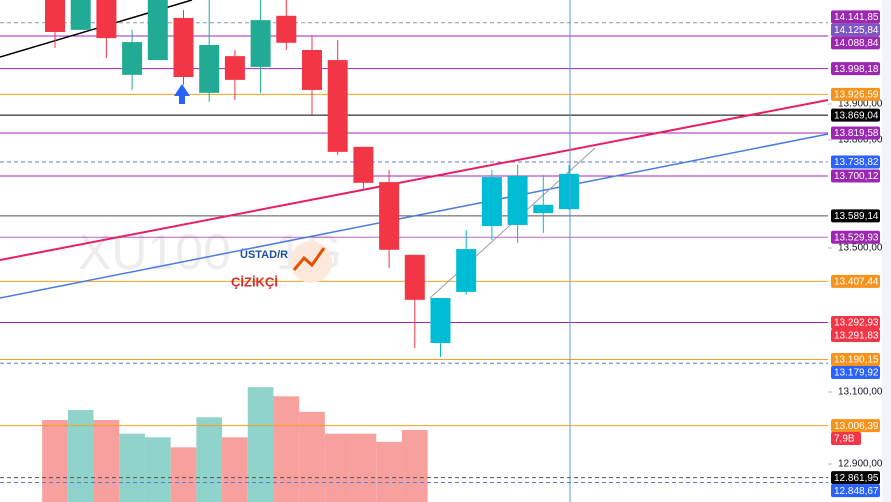 The image size is (891, 502). What do you see at coordinates (860, 1) in the screenshot?
I see `y-tick-label: 14.200,00` at bounding box center [860, 1].